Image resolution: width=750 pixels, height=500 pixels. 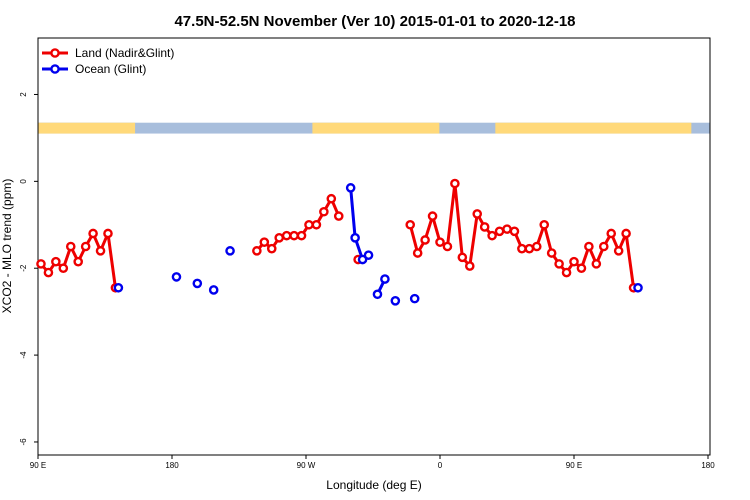 I want to click on y-tick-label: -4, so click(x=23, y=355).